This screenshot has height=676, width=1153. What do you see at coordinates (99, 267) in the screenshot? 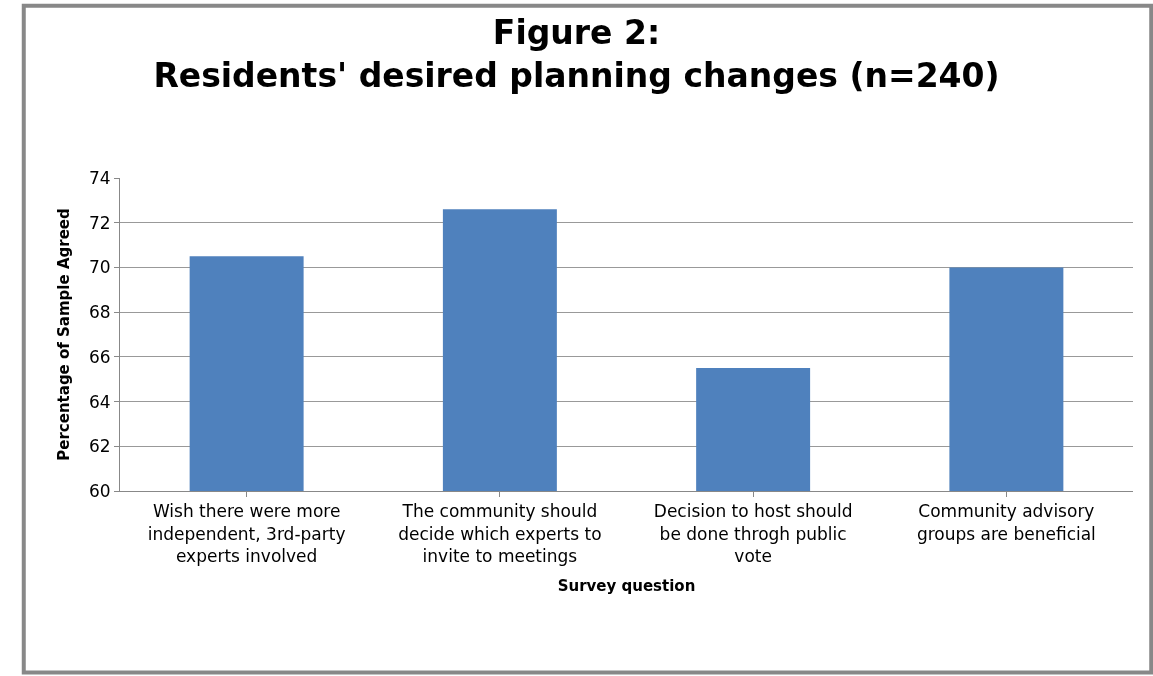
I see `y-tick-label: 70` at bounding box center [99, 267].